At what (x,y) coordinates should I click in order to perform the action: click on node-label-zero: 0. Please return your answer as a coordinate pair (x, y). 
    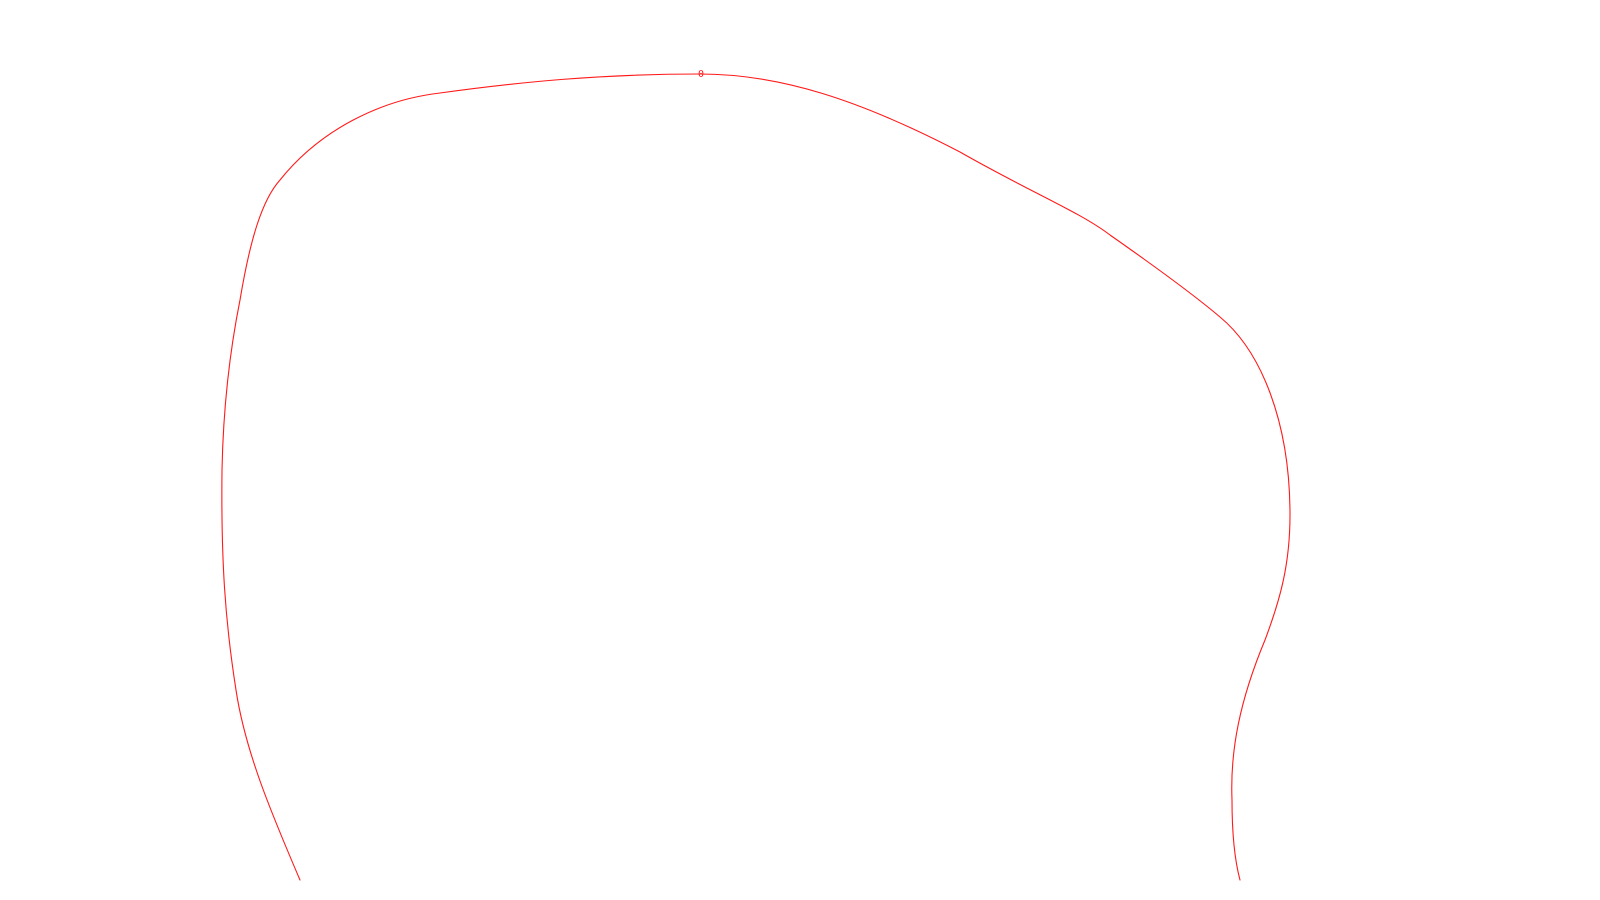
    Looking at the image, I should click on (701, 74).